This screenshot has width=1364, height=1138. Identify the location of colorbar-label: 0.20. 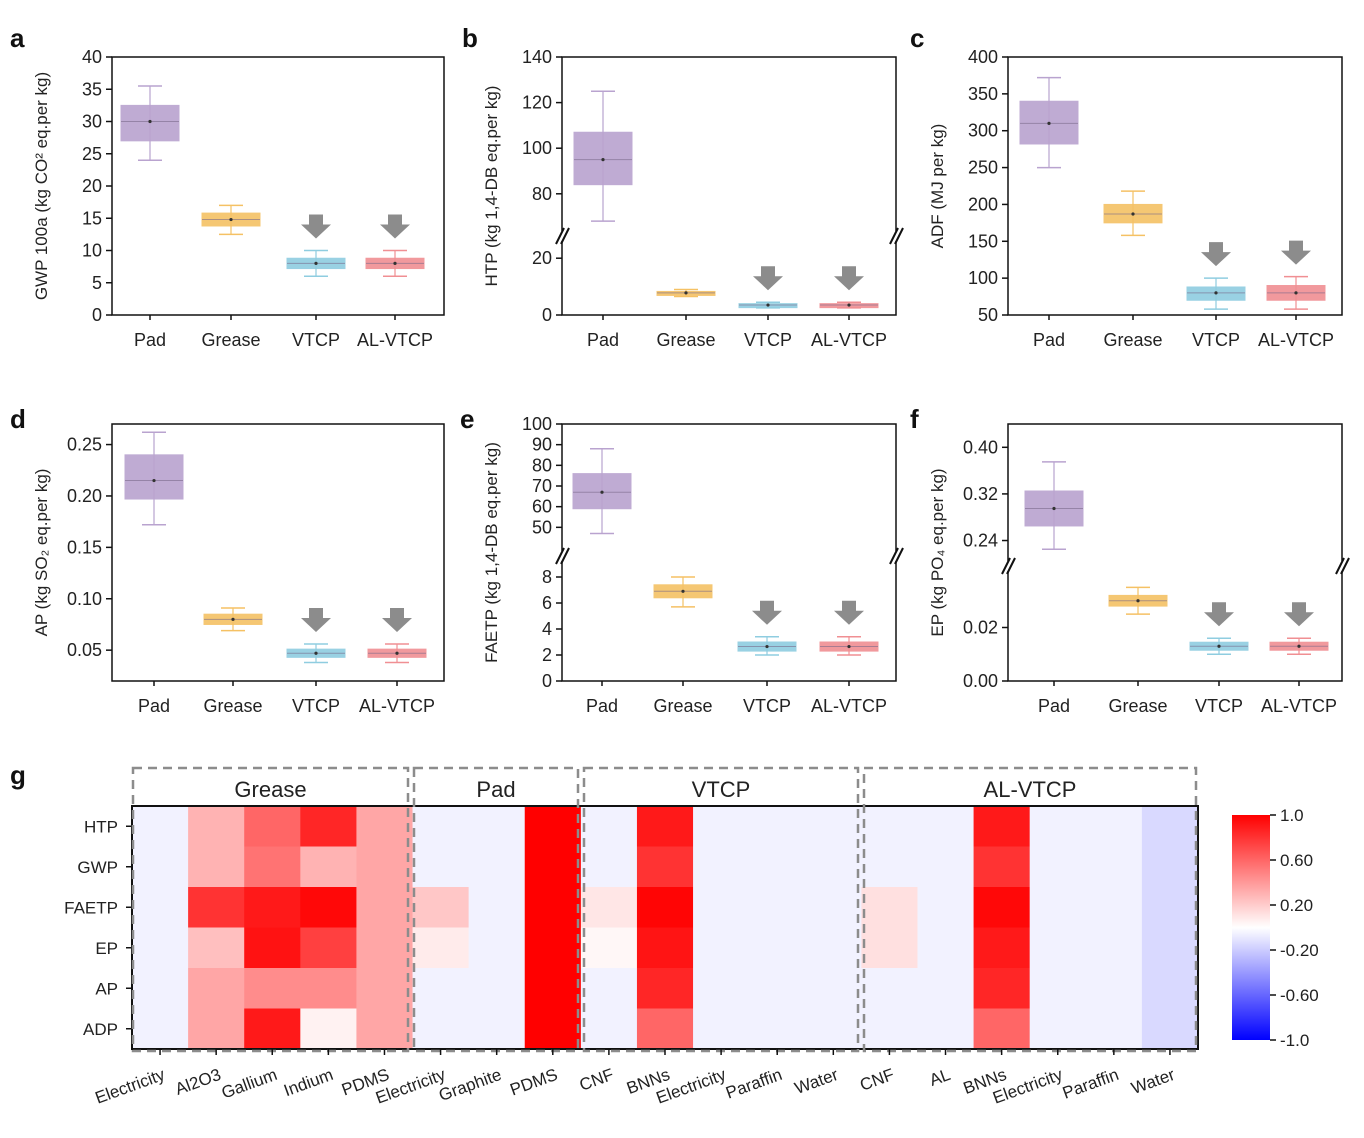
(1296, 905).